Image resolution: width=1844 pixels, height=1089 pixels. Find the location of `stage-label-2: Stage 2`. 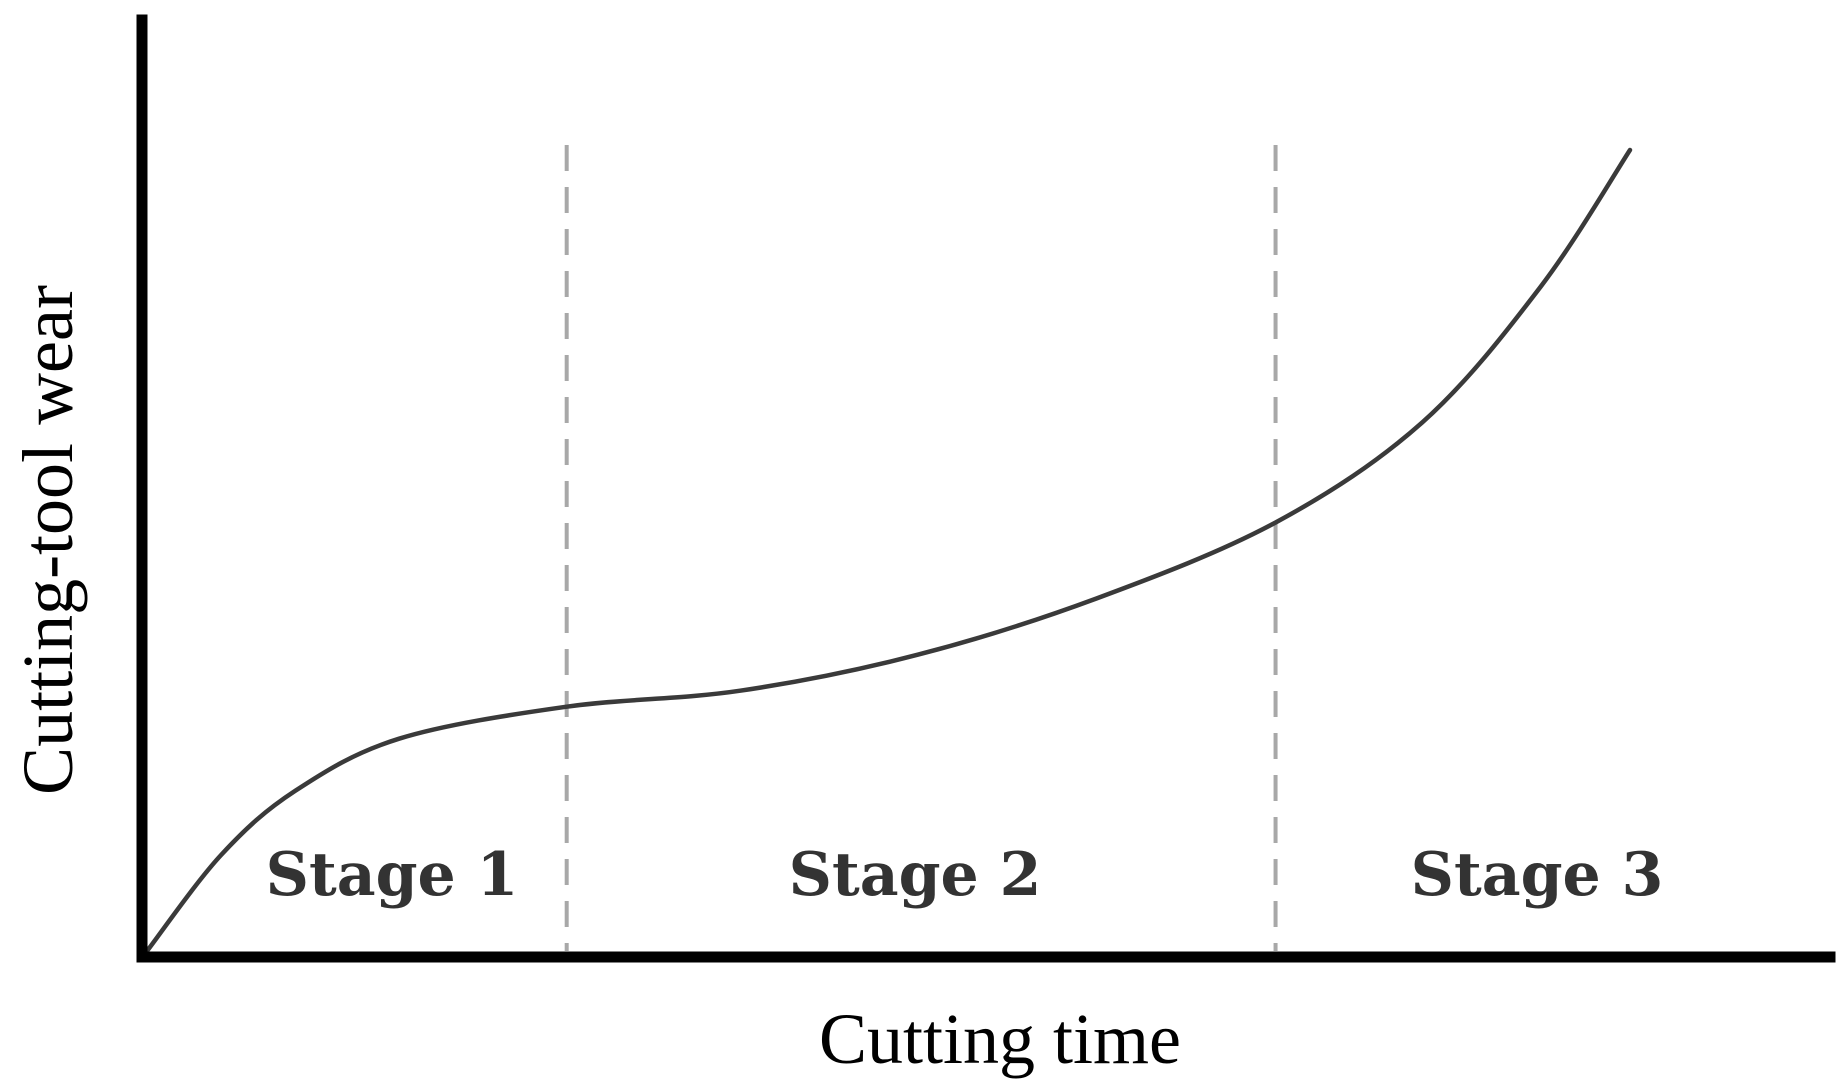

stage-label-2: Stage 2 is located at coordinates (915, 875).